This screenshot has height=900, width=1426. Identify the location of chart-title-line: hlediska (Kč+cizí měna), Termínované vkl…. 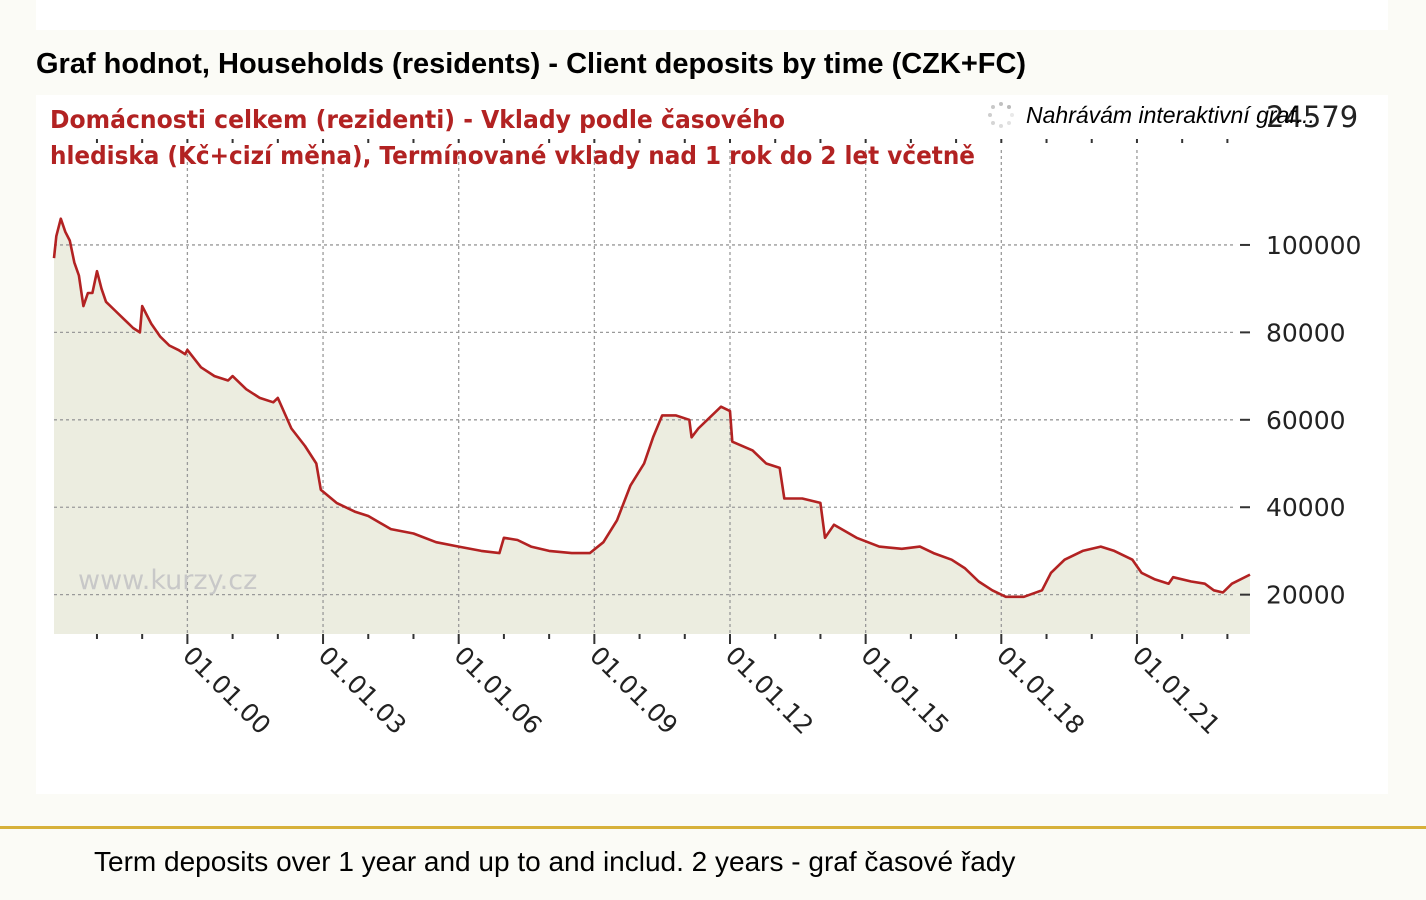
(512, 155).